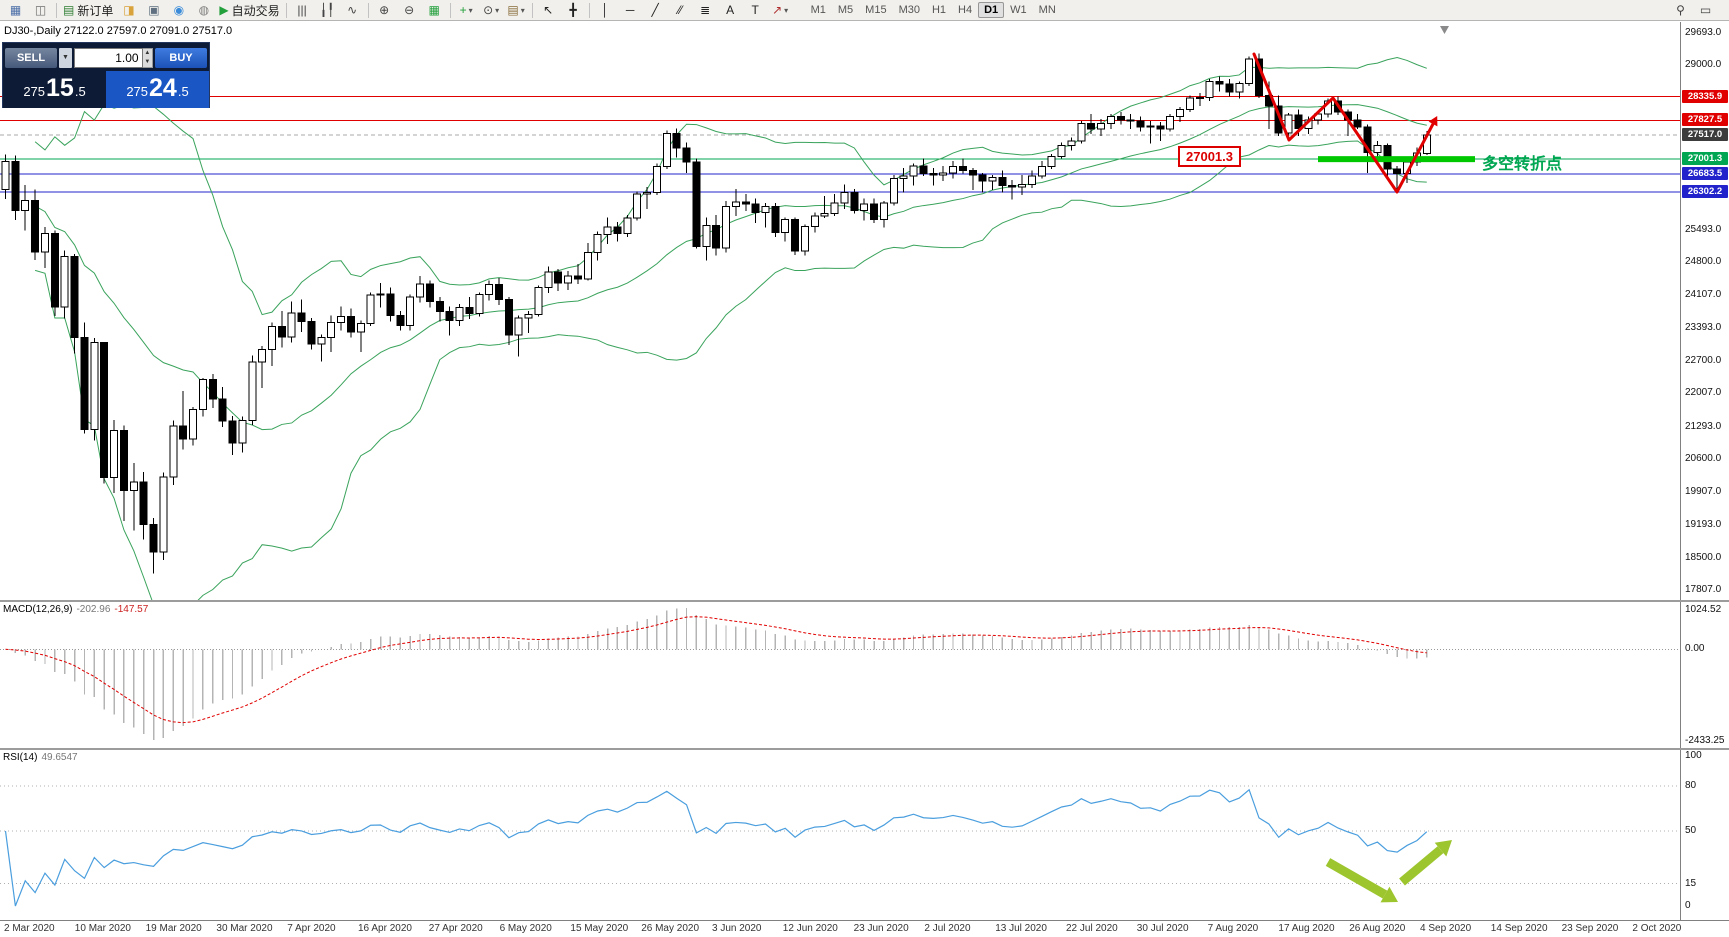 The height and width of the screenshot is (937, 1729). I want to click on vps-icon: ◍, so click(204, 10).